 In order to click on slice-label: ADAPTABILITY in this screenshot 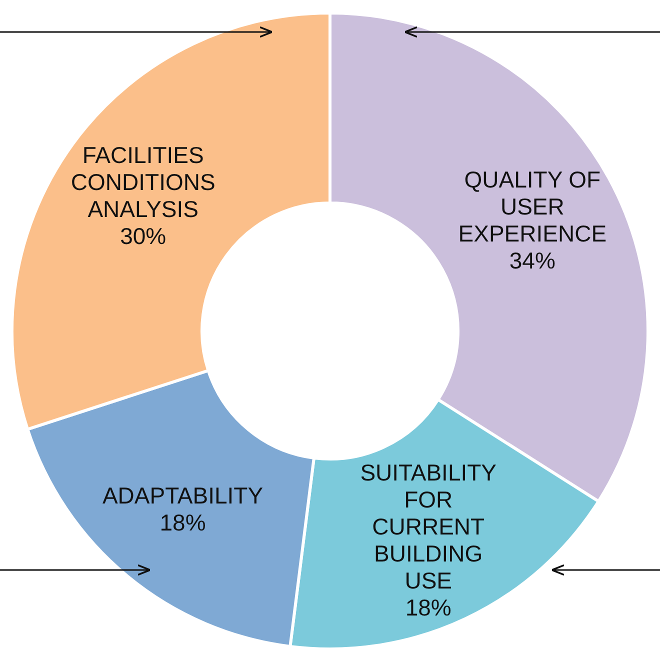, I will do `click(183, 495)`.